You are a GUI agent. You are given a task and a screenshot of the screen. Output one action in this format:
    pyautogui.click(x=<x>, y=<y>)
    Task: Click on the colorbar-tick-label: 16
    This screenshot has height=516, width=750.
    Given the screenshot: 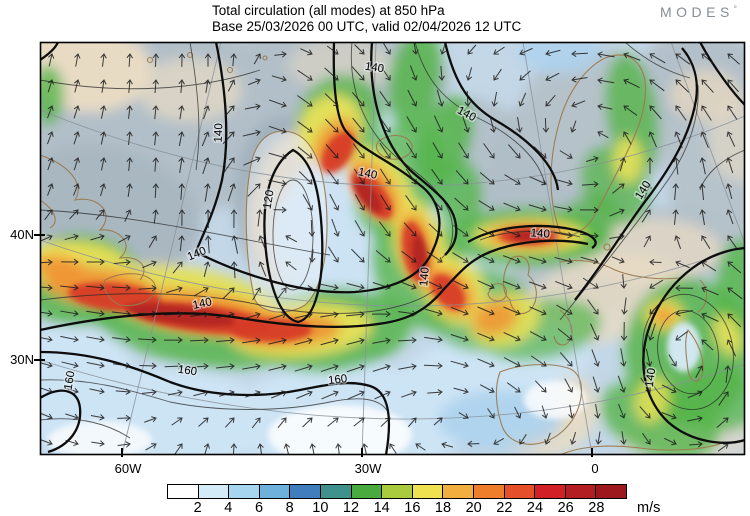 What is the action you would take?
    pyautogui.click(x=412, y=508)
    